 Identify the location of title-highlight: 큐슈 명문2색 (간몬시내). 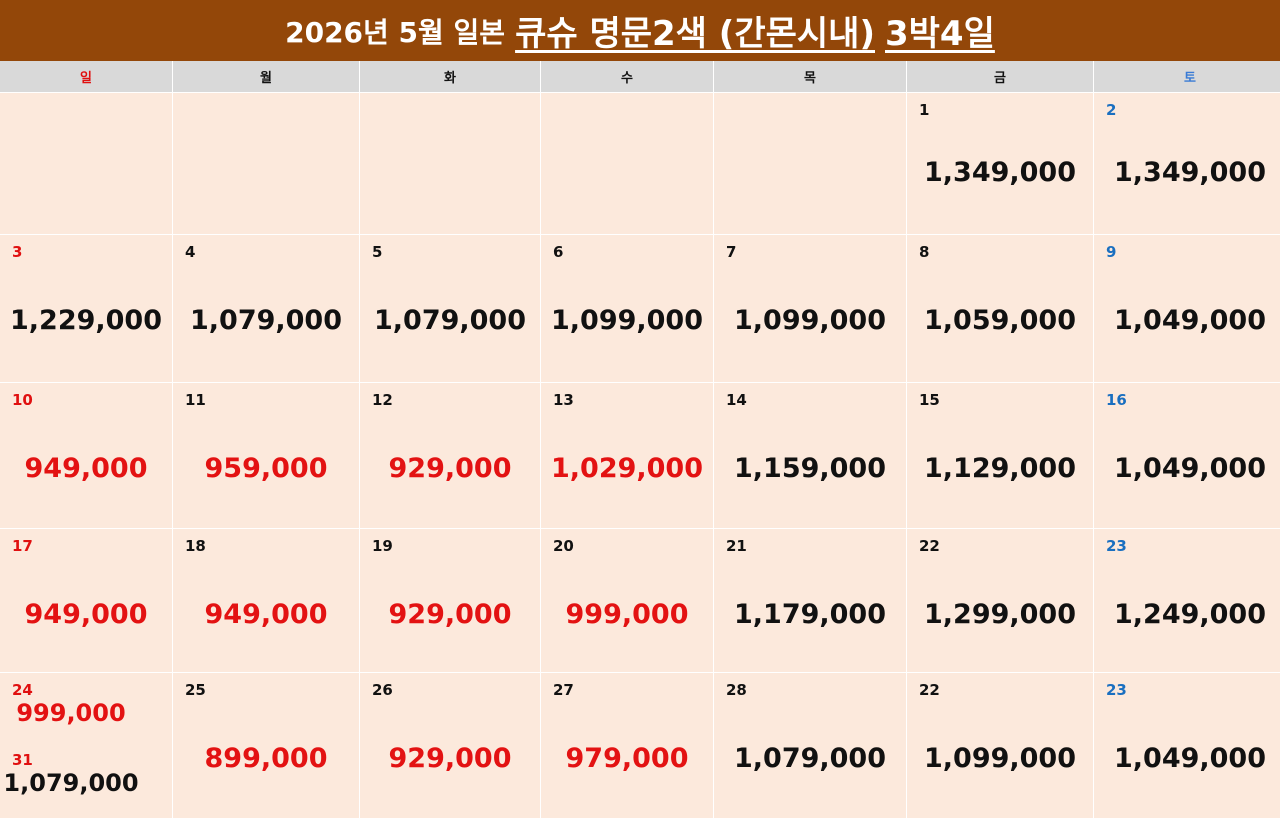
(695, 34).